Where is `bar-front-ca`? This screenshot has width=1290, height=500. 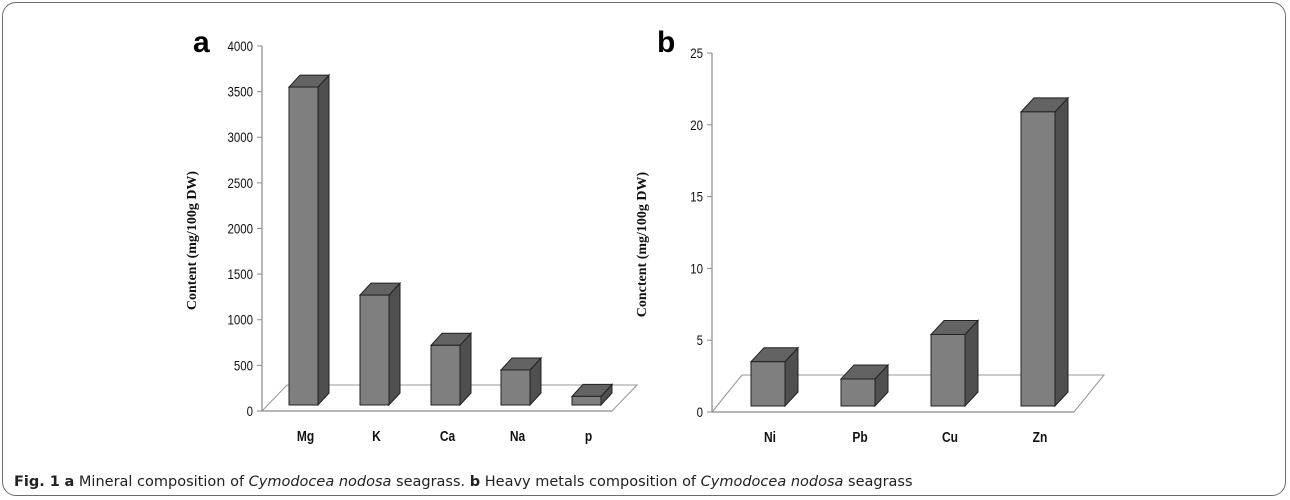 bar-front-ca is located at coordinates (445, 375).